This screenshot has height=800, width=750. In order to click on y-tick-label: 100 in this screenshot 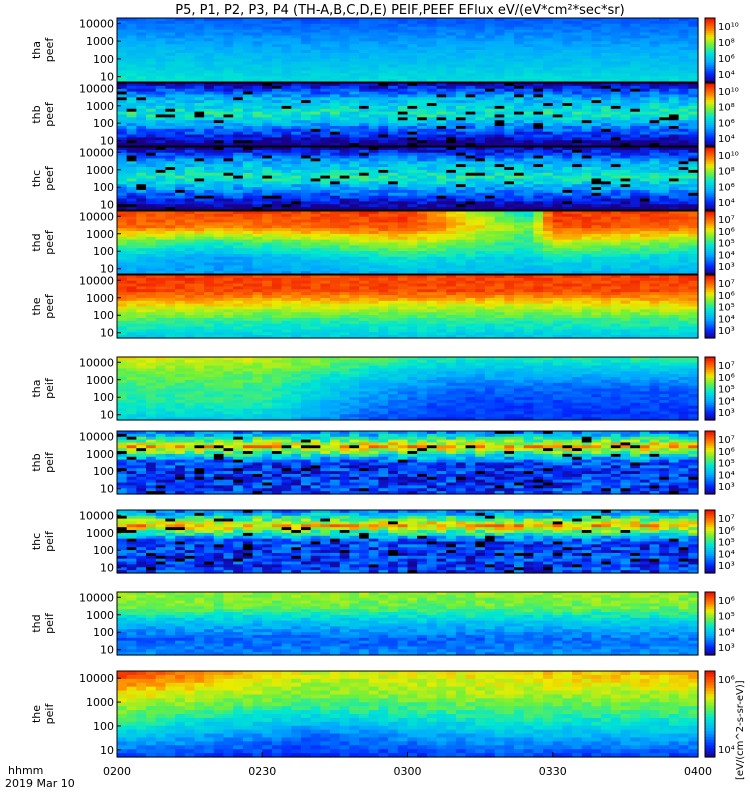, I will do `click(103, 123)`.